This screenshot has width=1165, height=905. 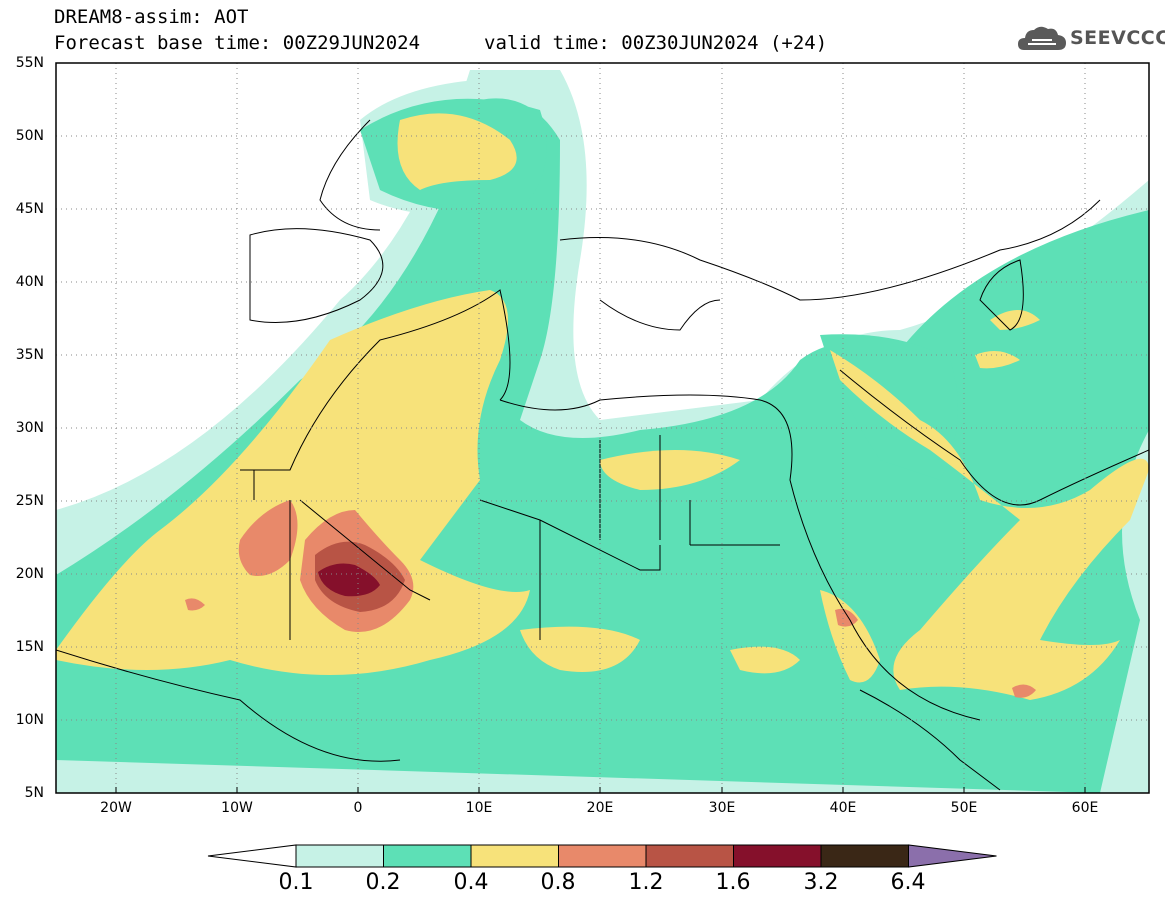 I want to click on lat-label: 55N, so click(x=29, y=63).